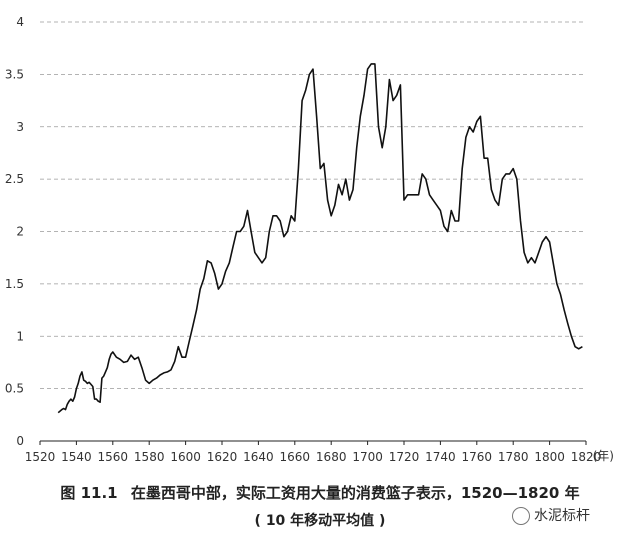  I want to click on x-axis-unit-label: (年), so click(603, 456).